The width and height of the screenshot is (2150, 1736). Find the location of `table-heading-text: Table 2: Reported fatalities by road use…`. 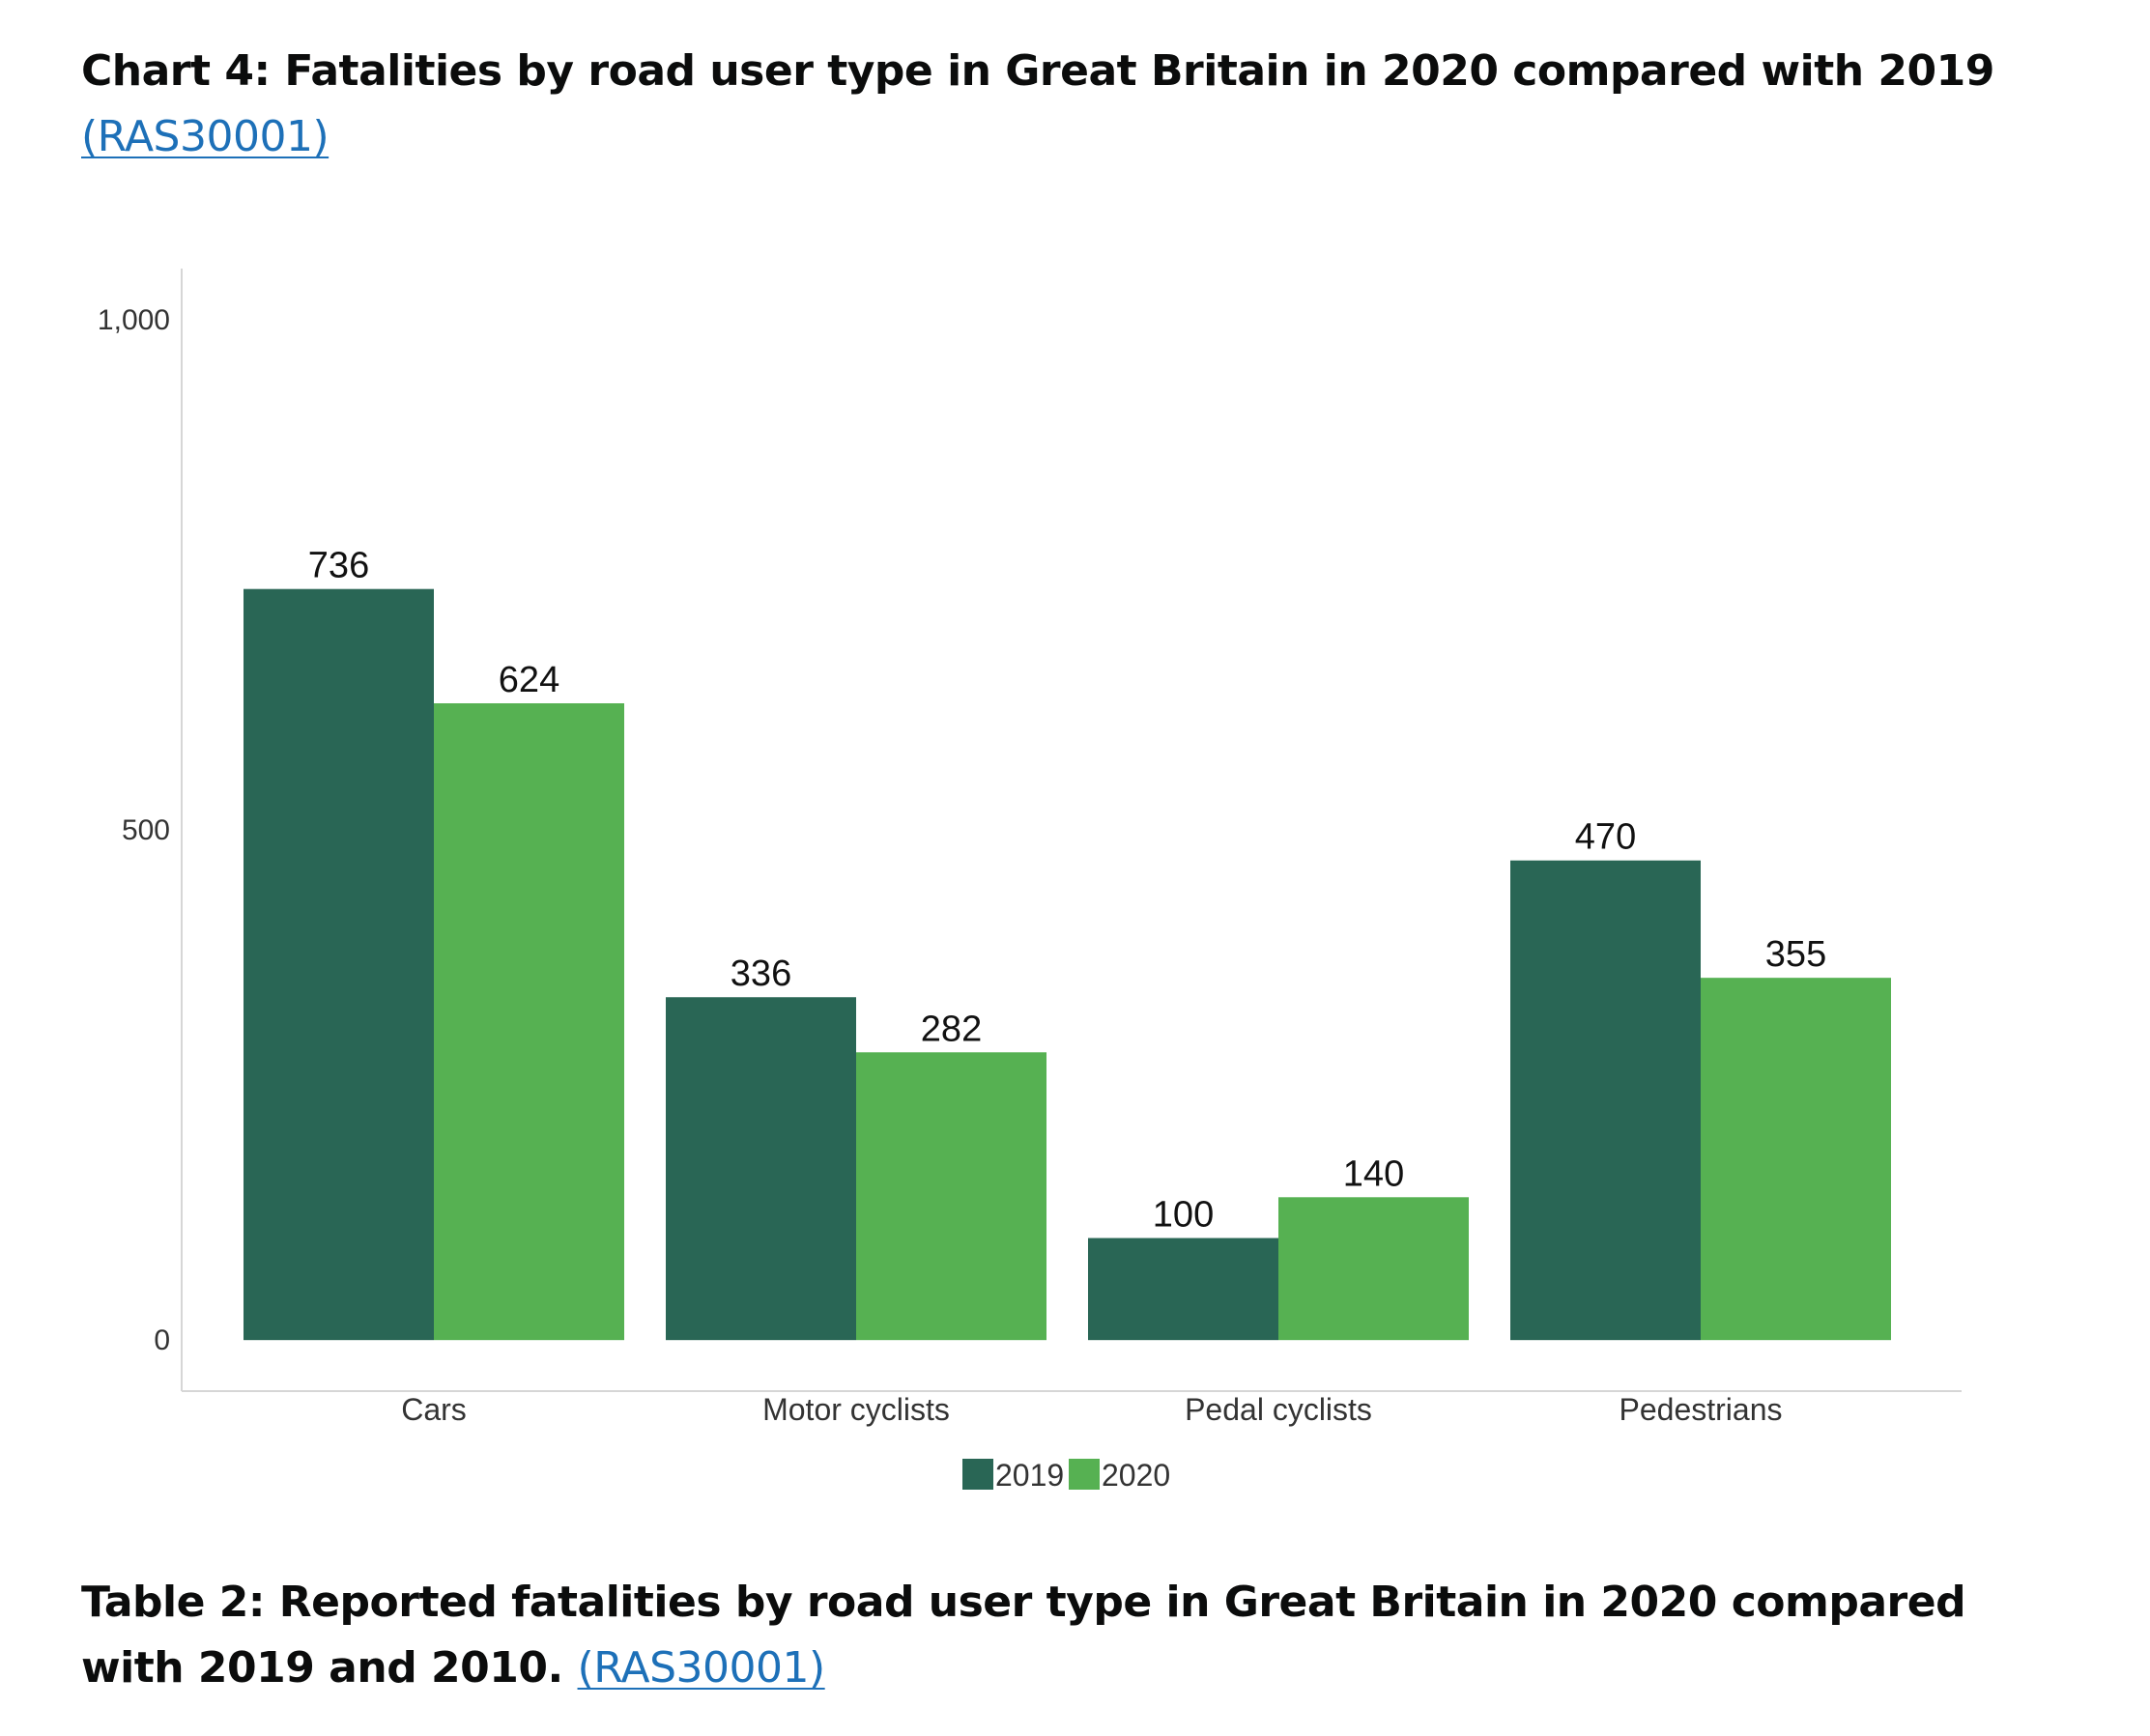

table-heading-text: Table 2: Reported fatalities by road use… is located at coordinates (1023, 1635).